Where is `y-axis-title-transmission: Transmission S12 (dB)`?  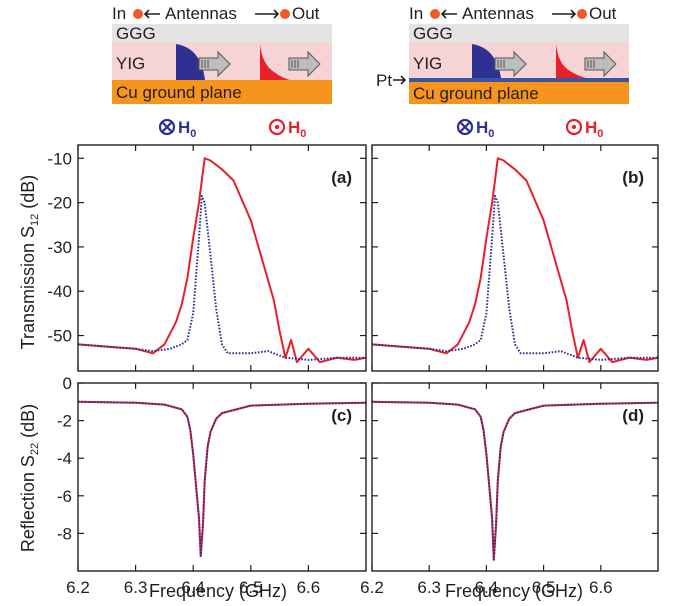
y-axis-title-transmission: Transmission S12 (dB) is located at coordinates (29, 262).